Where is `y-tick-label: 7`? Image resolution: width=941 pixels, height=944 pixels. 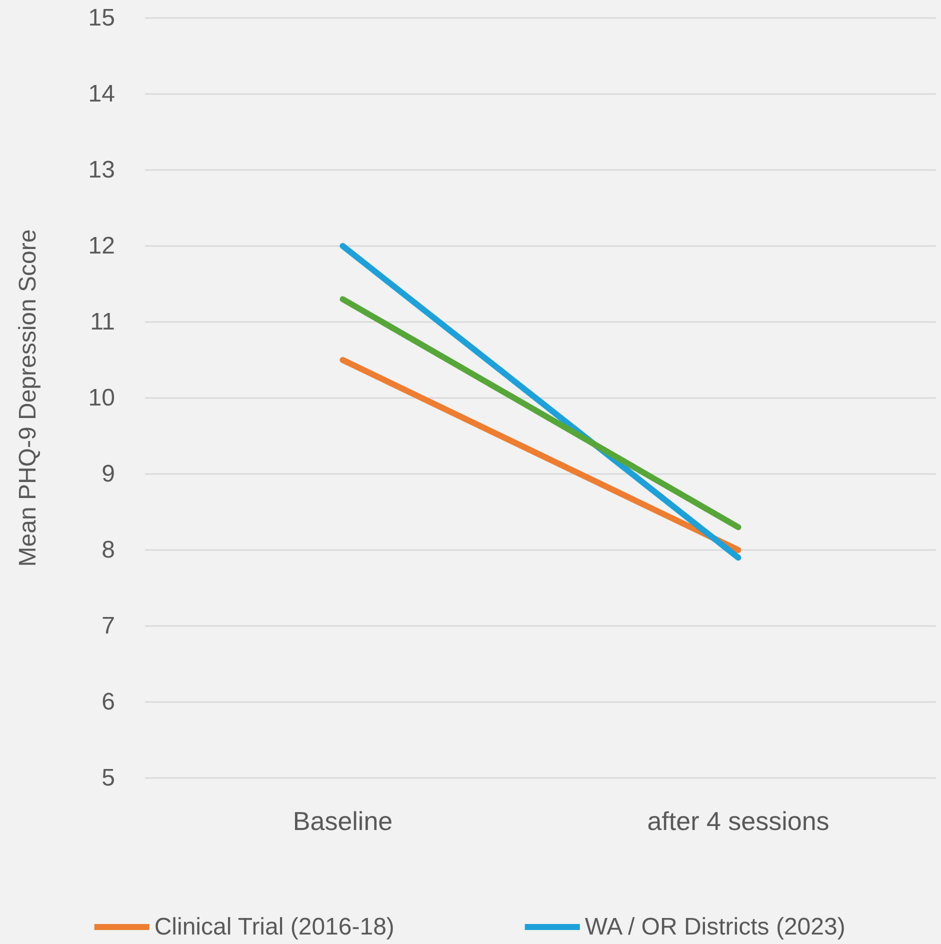
y-tick-label: 7 is located at coordinates (108, 626).